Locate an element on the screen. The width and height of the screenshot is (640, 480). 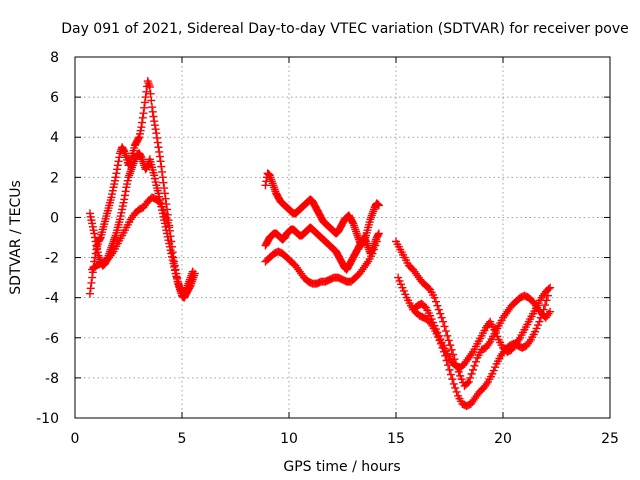
y-tick-label: -2 is located at coordinates (52, 259).